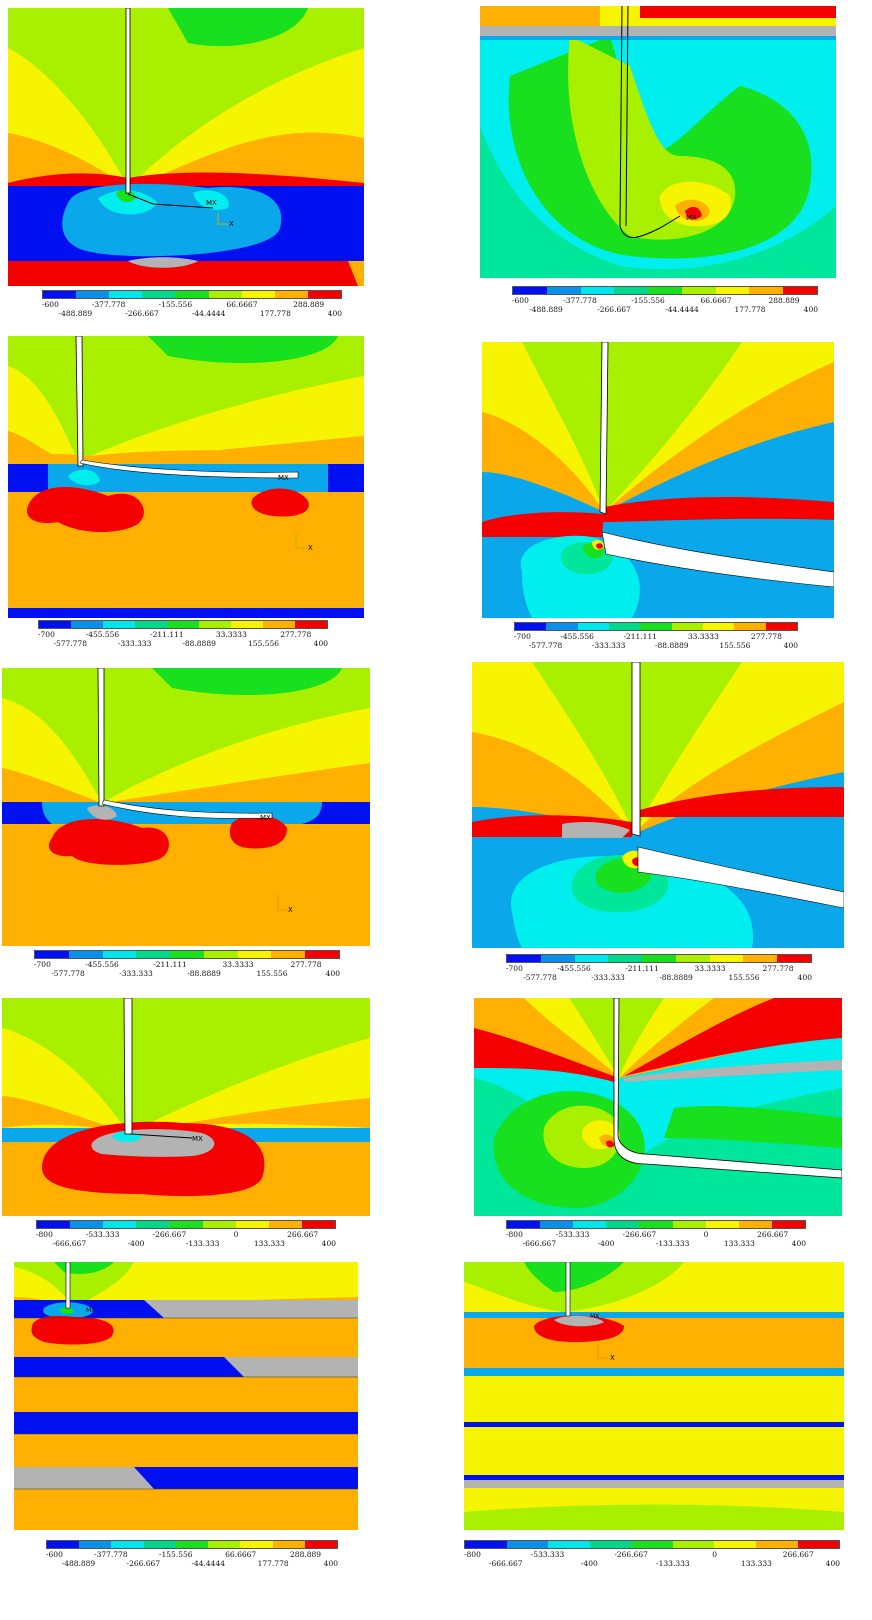  I want to click on legend-tick-label: 266.667, so click(798, 1554).